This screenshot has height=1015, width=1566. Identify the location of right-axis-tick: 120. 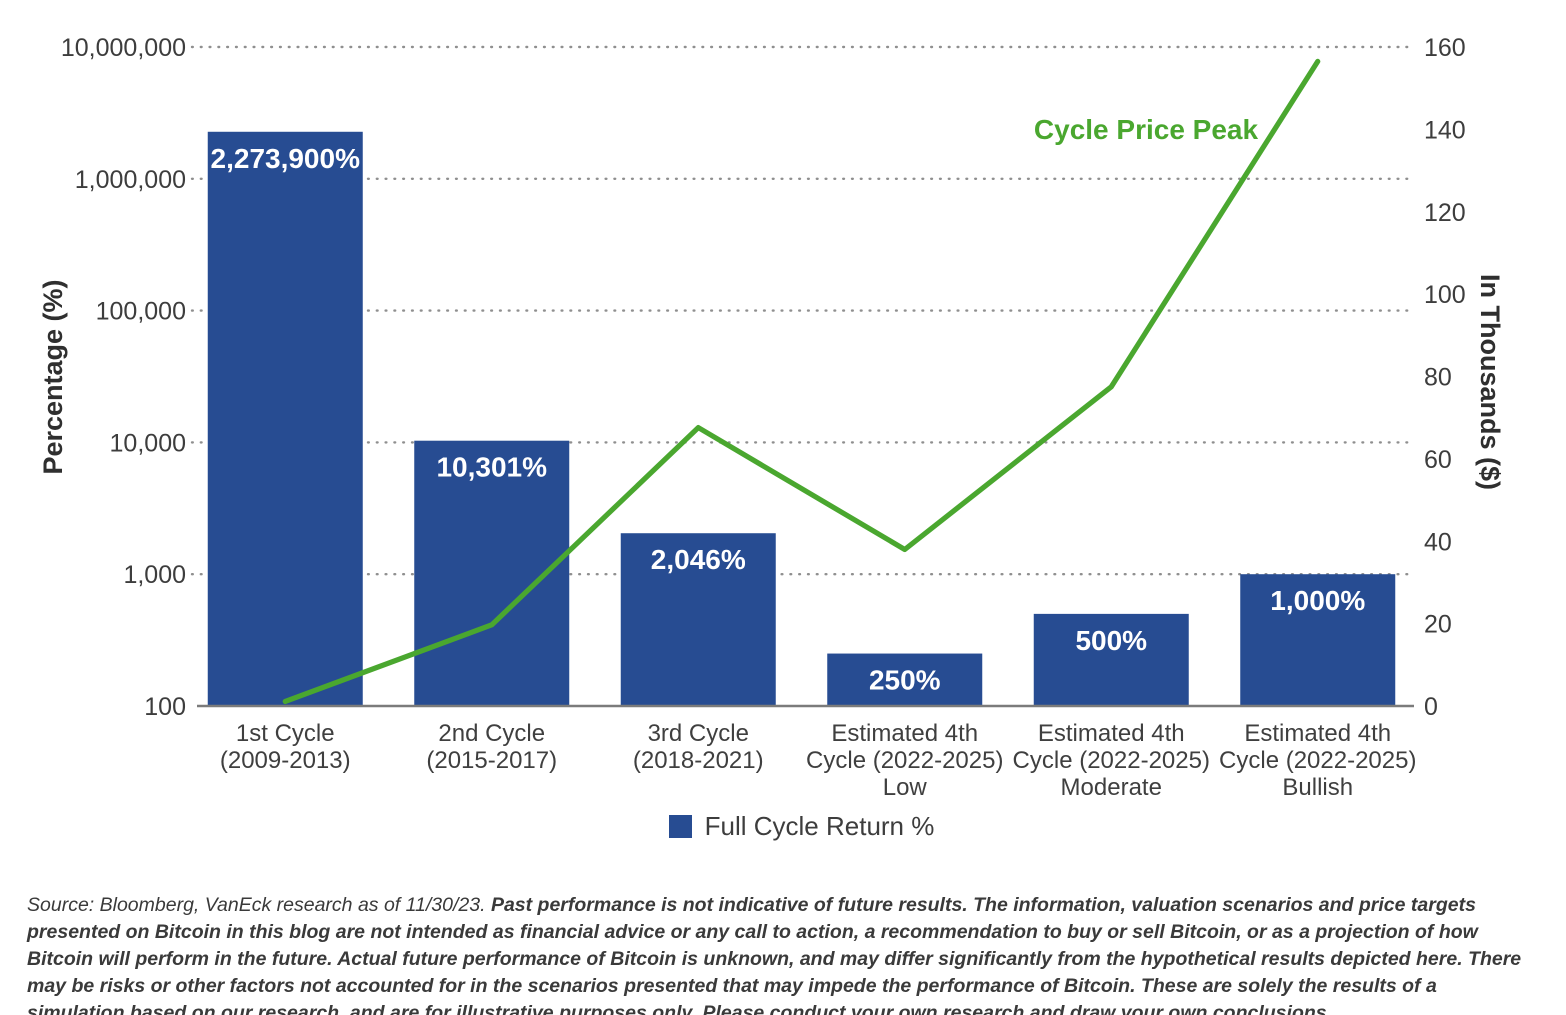
(1445, 213).